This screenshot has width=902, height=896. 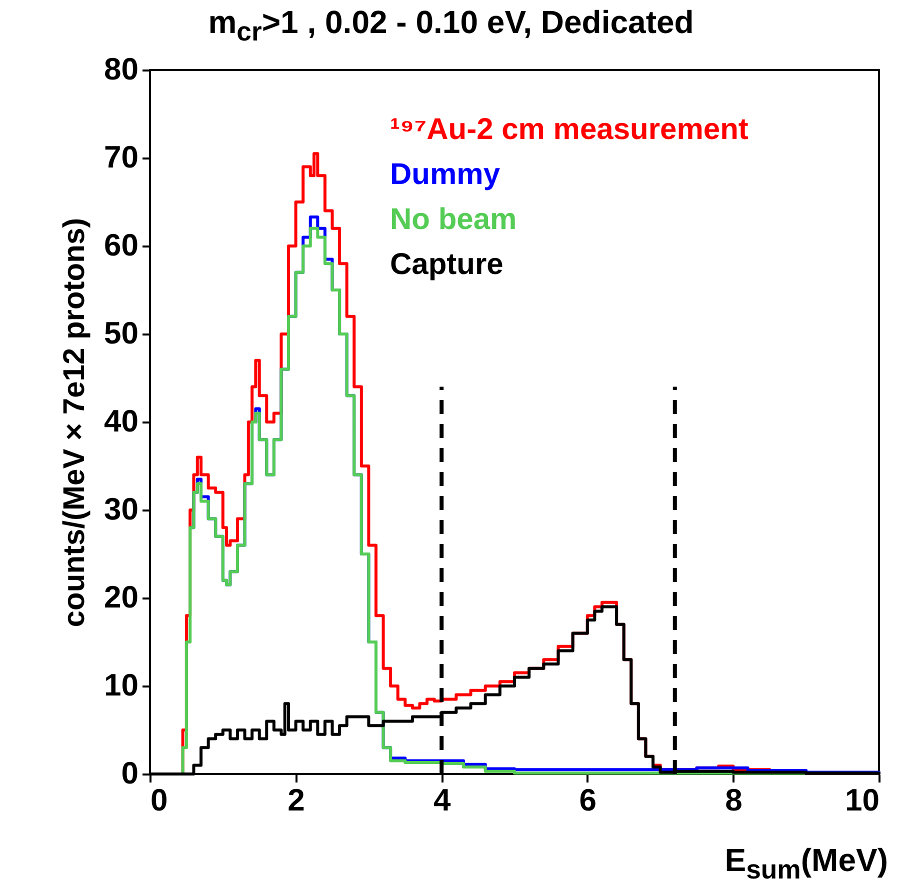 I want to click on x-tick-label: 0, so click(x=159, y=800).